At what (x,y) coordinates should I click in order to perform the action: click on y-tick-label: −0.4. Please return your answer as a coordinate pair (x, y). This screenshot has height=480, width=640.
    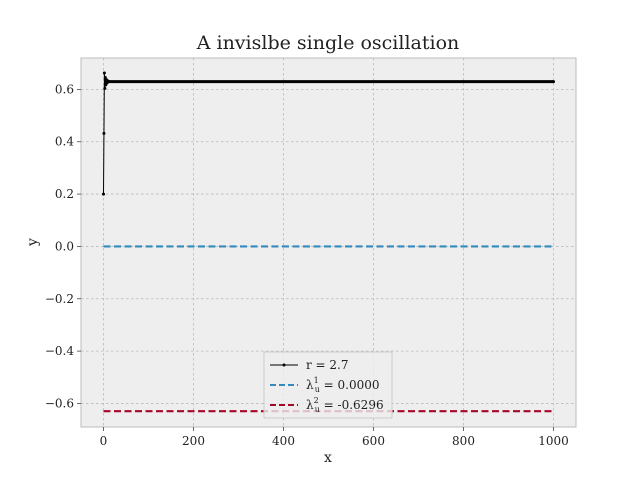
    Looking at the image, I should click on (60, 351).